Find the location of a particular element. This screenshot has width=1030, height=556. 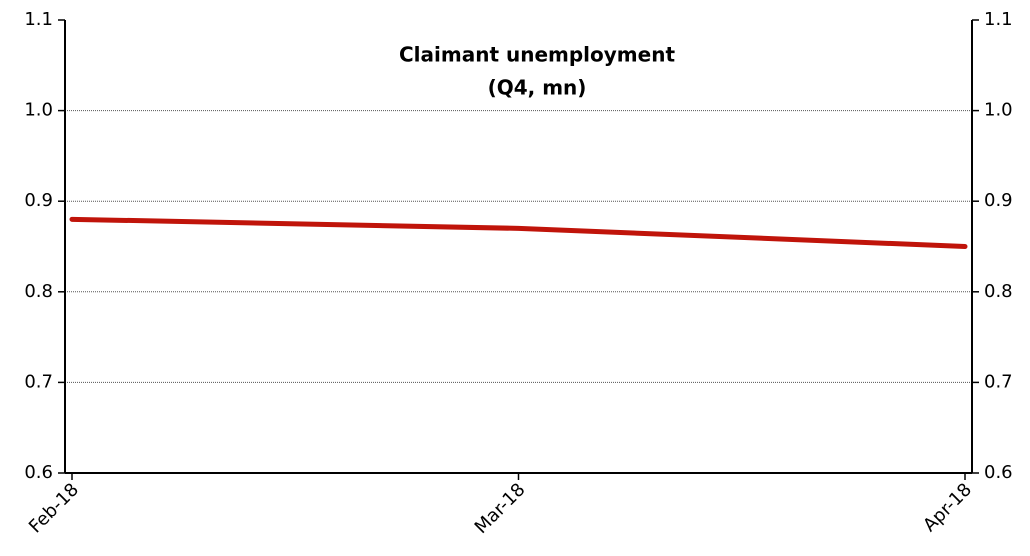

y-tick-label: 0.7 is located at coordinates (38, 381).